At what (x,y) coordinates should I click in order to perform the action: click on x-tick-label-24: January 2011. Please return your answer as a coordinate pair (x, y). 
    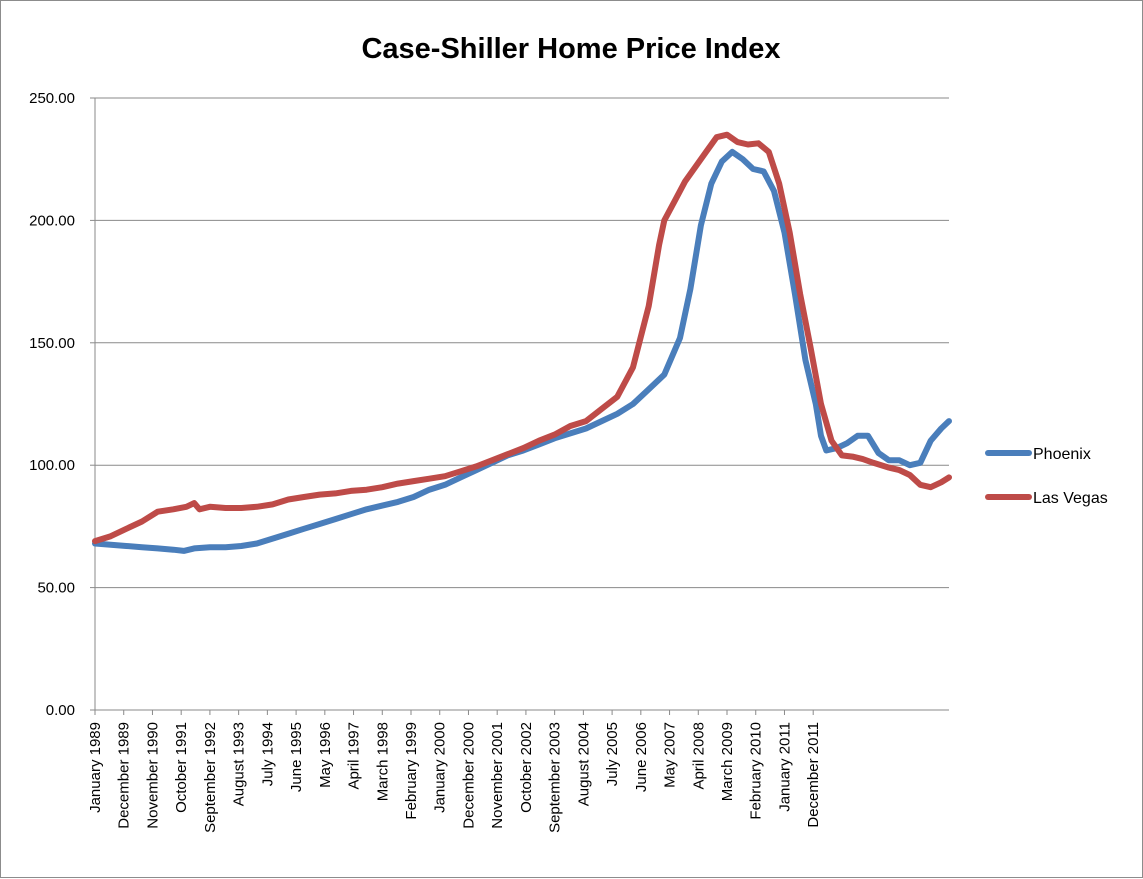
    Looking at the image, I should click on (784, 767).